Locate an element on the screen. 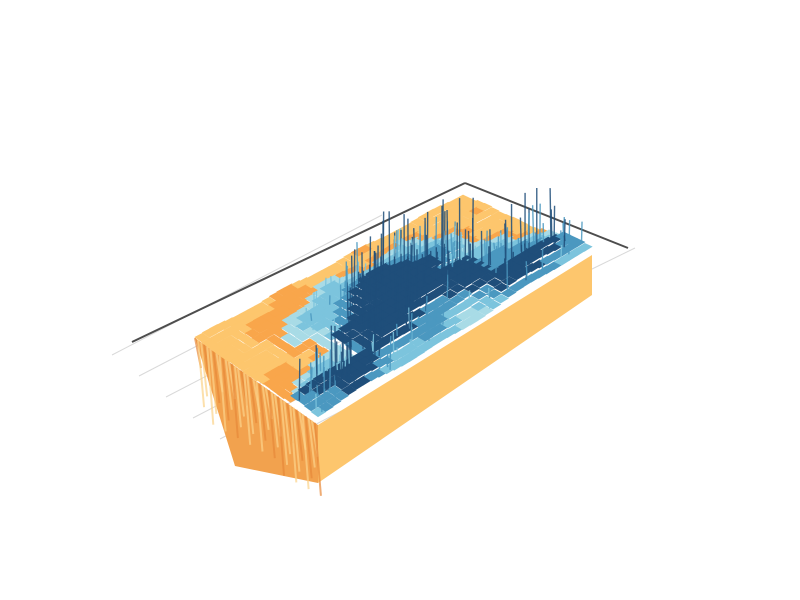 This screenshot has height=600, width=800. surface-spikes is located at coordinates (440, 301).